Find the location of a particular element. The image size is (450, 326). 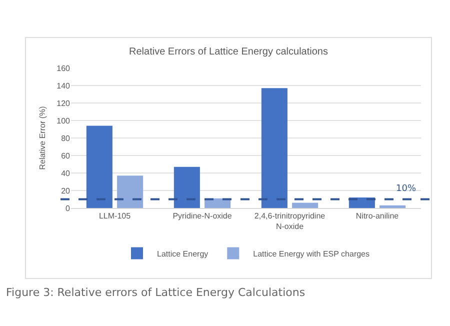

x-tick-label: 2,4,6-trinitropyridine N-oxide is located at coordinates (290, 221).